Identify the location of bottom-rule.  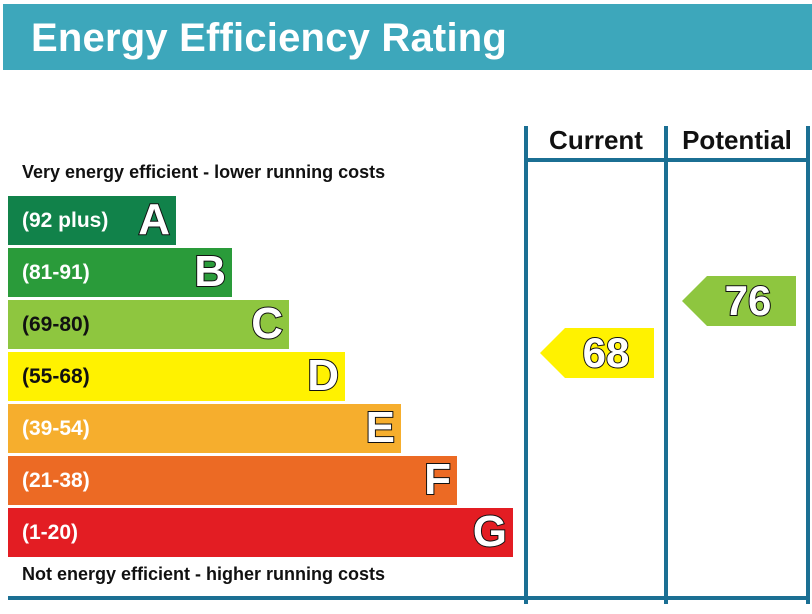
(409, 598).